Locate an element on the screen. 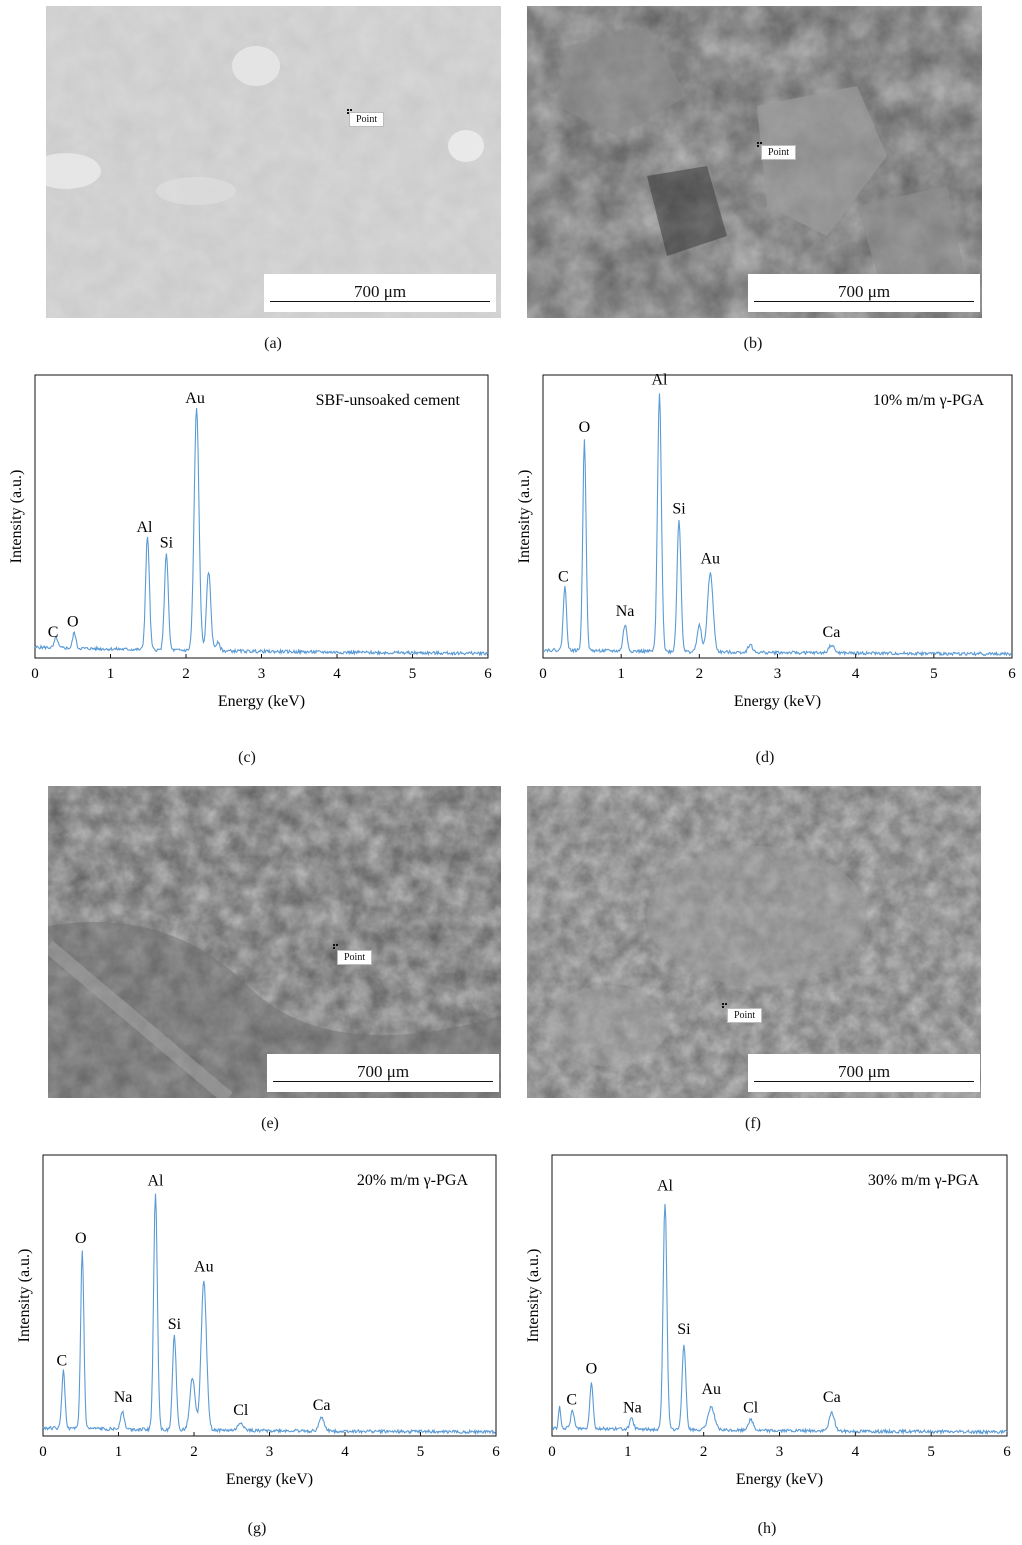  panel-label-b: (b) is located at coordinates (753, 343).